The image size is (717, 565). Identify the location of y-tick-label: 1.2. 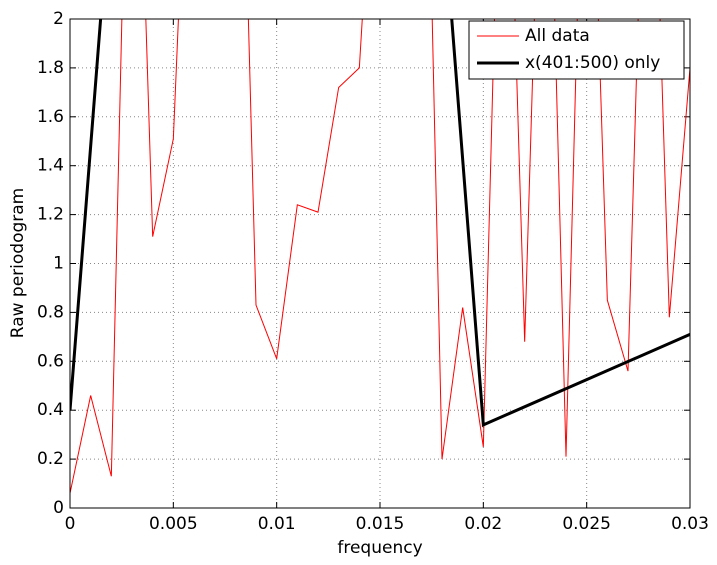
(50, 215).